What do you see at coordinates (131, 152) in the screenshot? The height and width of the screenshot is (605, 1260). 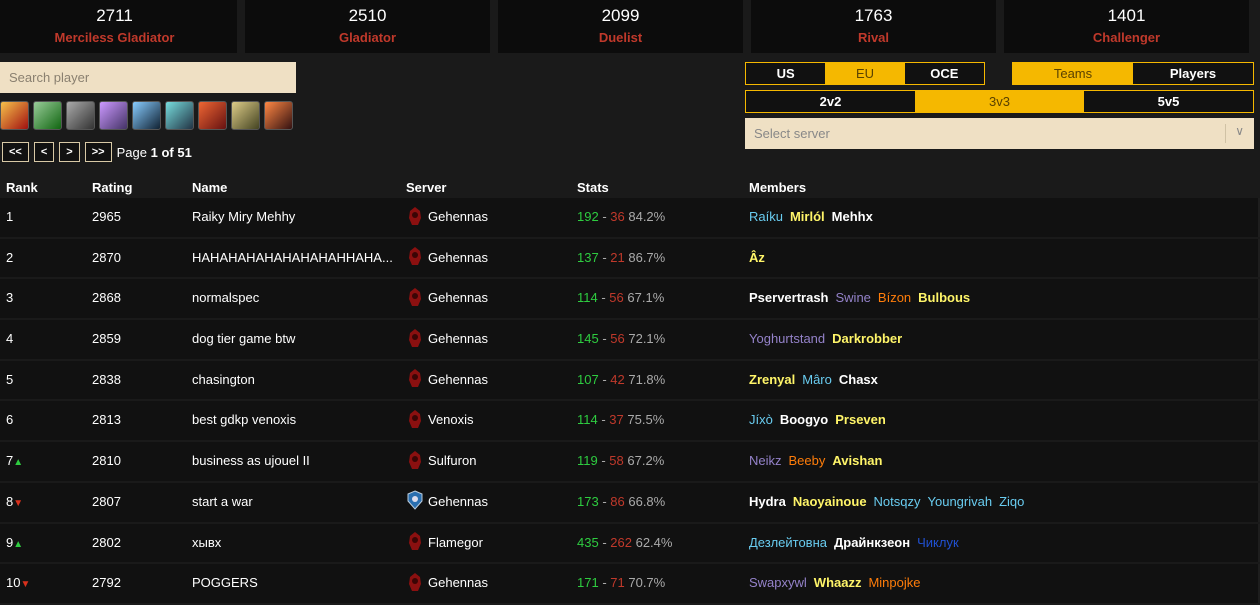 I see `page-label: Page` at bounding box center [131, 152].